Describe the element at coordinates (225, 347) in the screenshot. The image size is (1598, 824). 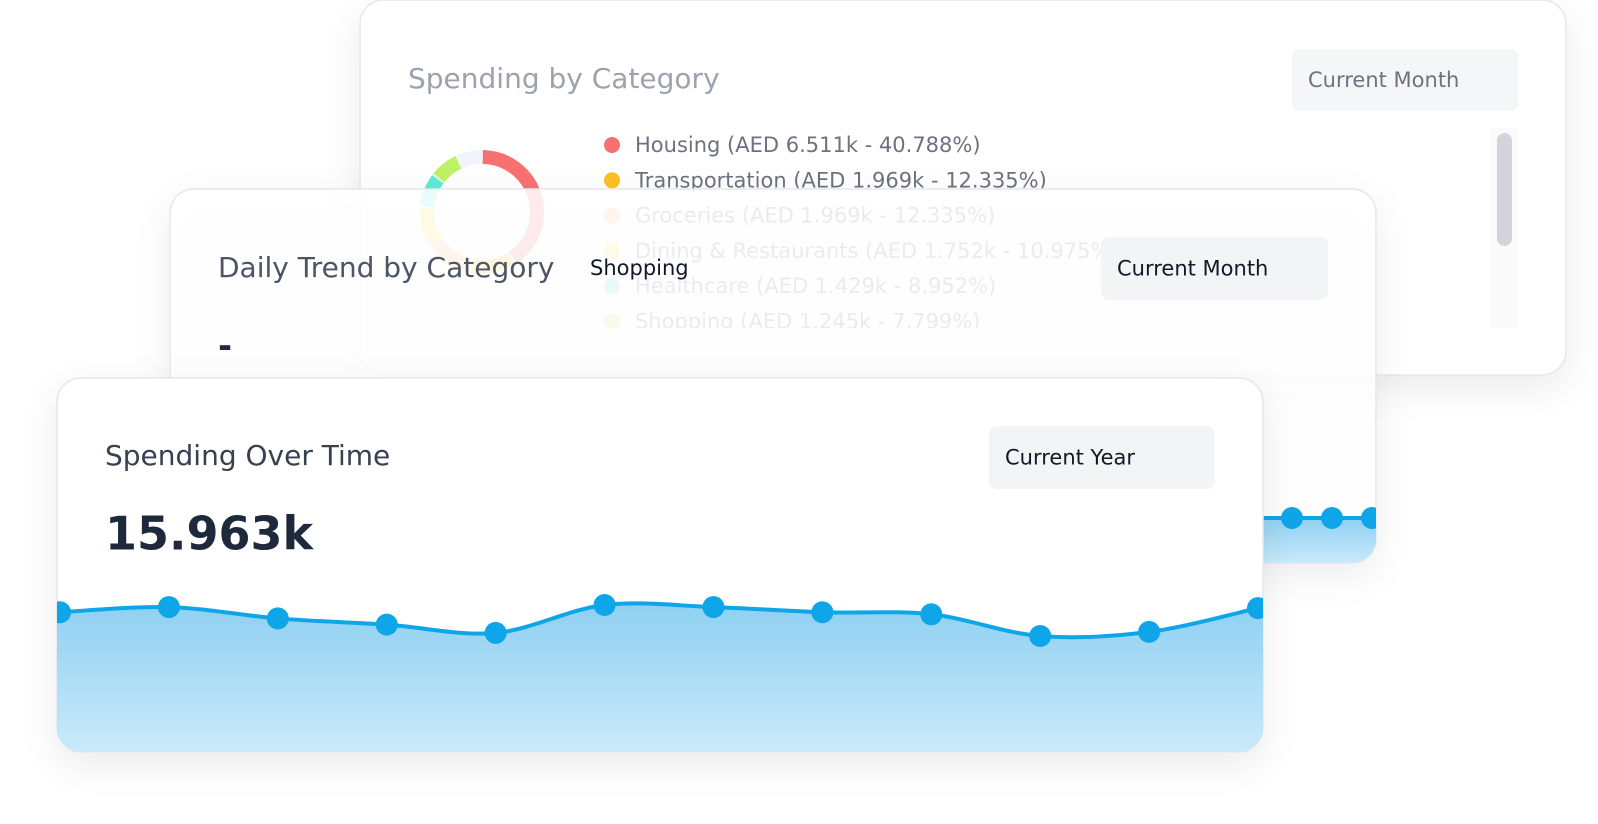
I see `total-value: -` at that location.